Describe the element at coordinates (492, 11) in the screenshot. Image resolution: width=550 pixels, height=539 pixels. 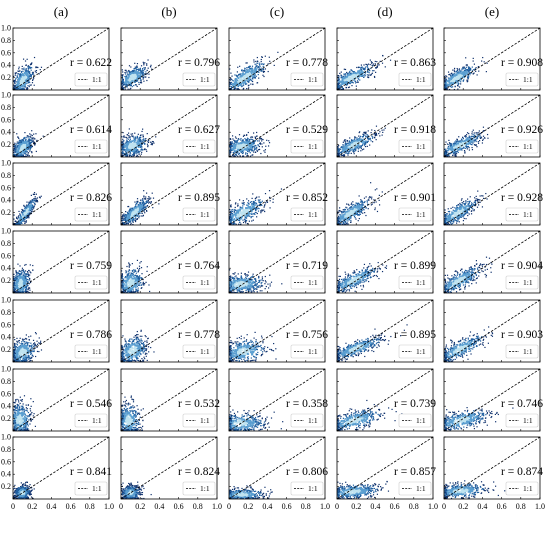
I see `column-label: (e)` at that location.